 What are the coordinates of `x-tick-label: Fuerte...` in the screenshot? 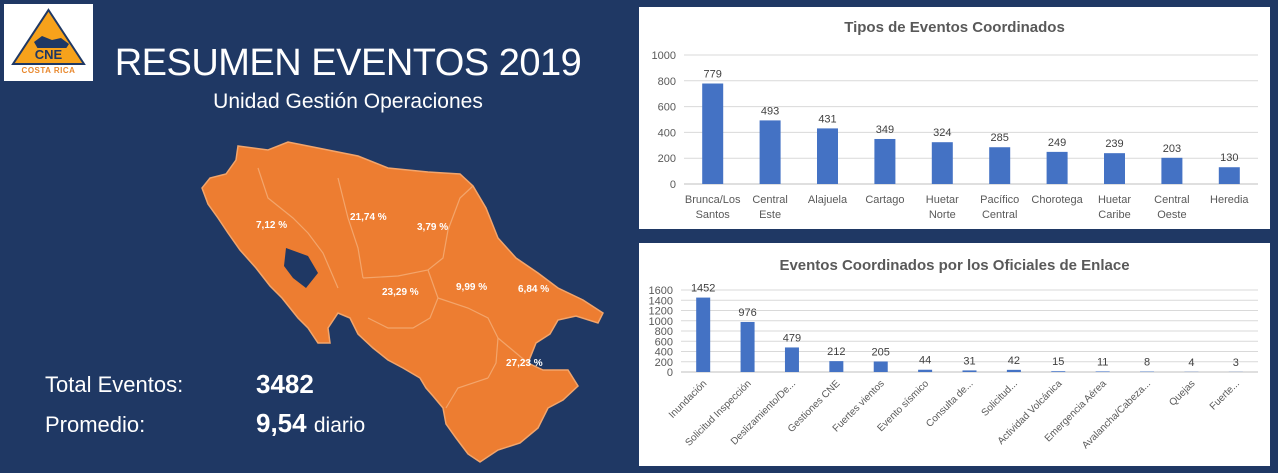 It's located at (1225, 395).